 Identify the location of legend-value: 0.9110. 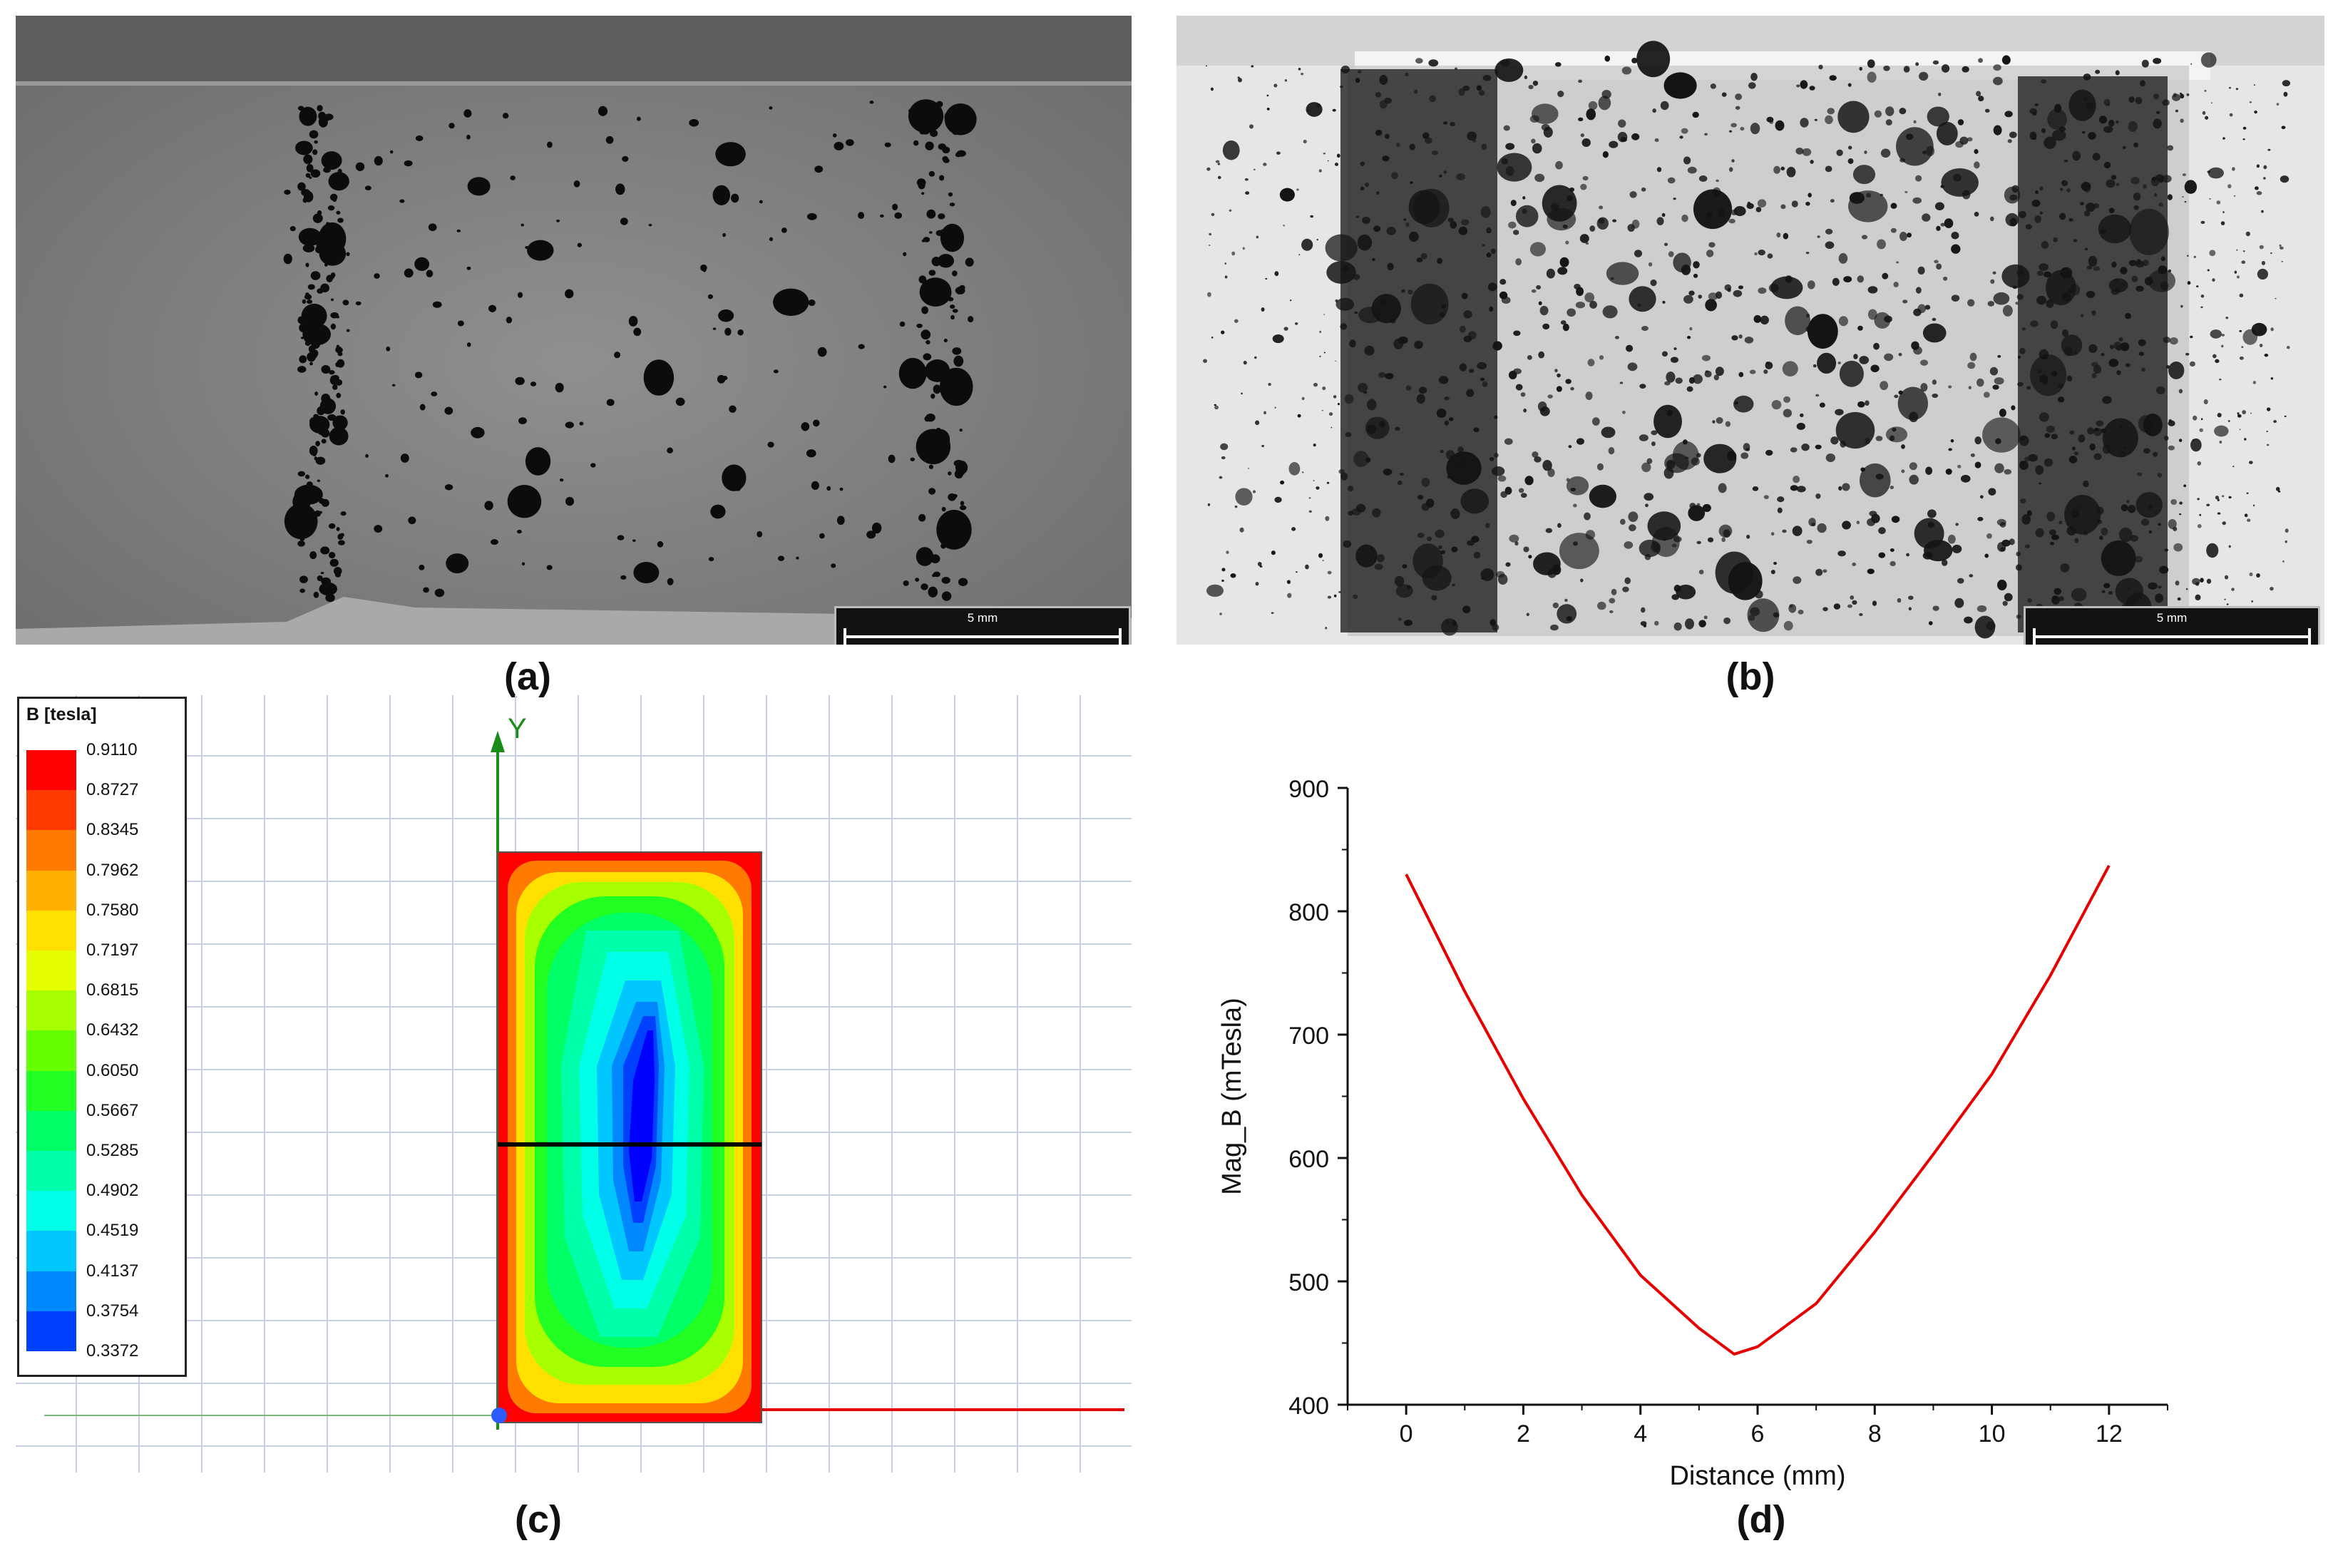
(112, 749).